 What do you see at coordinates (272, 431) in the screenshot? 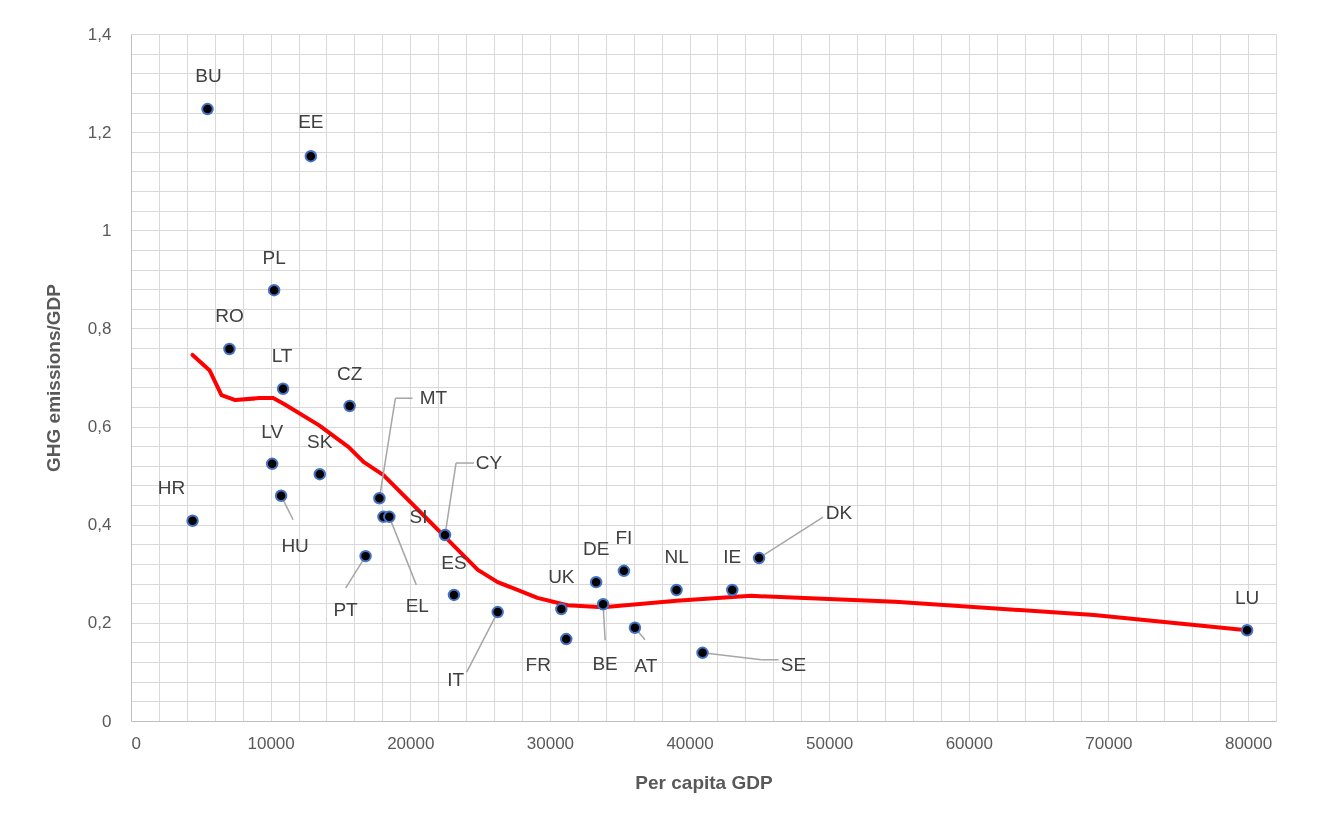
I see `annotation: LV` at bounding box center [272, 431].